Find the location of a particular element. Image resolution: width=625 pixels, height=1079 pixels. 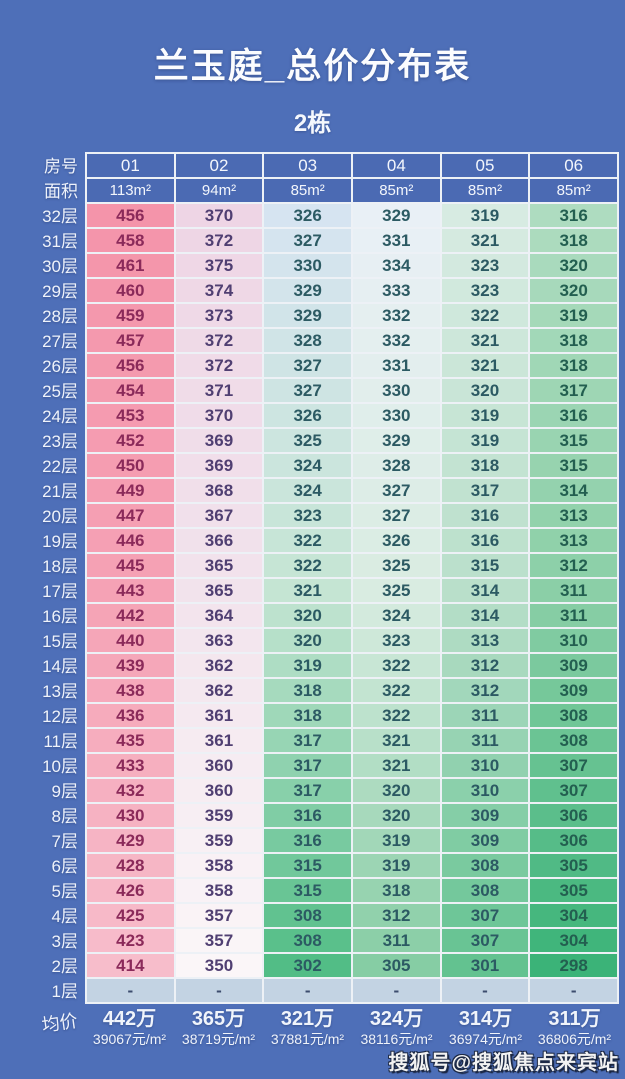

price-cell: 306 is located at coordinates (573, 815).